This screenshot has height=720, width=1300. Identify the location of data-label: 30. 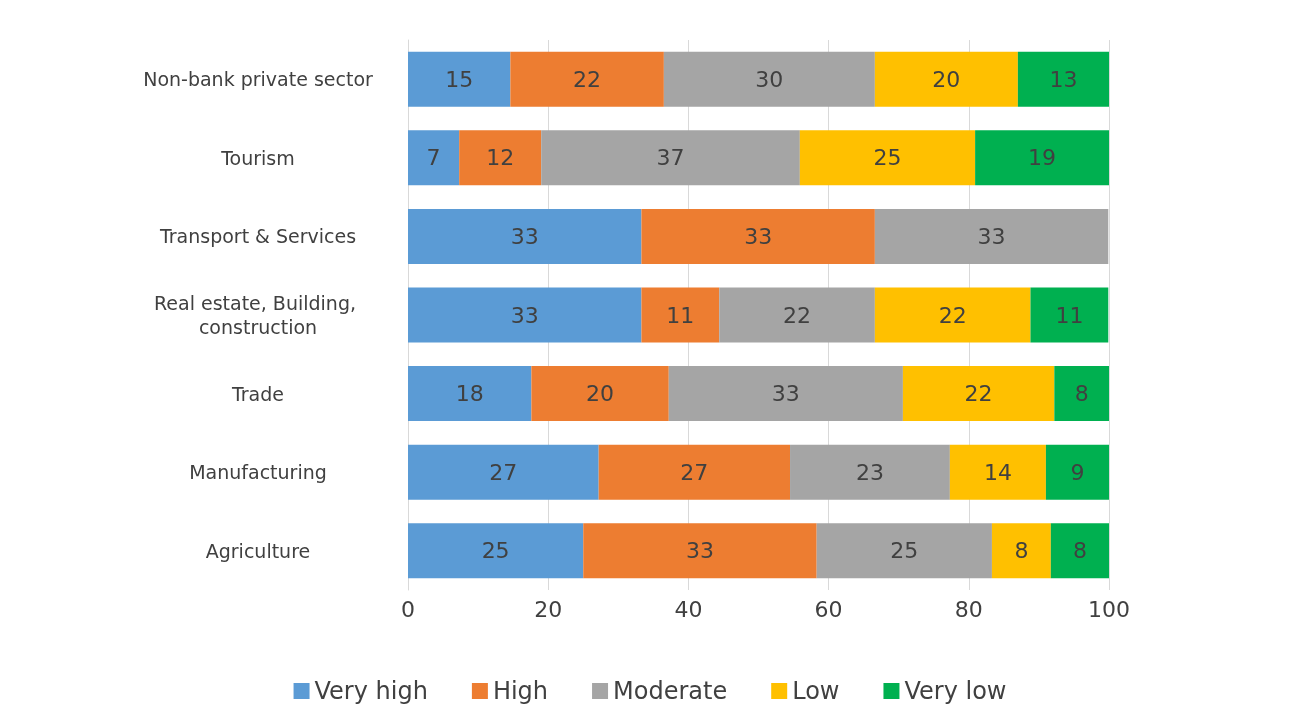
(769, 79).